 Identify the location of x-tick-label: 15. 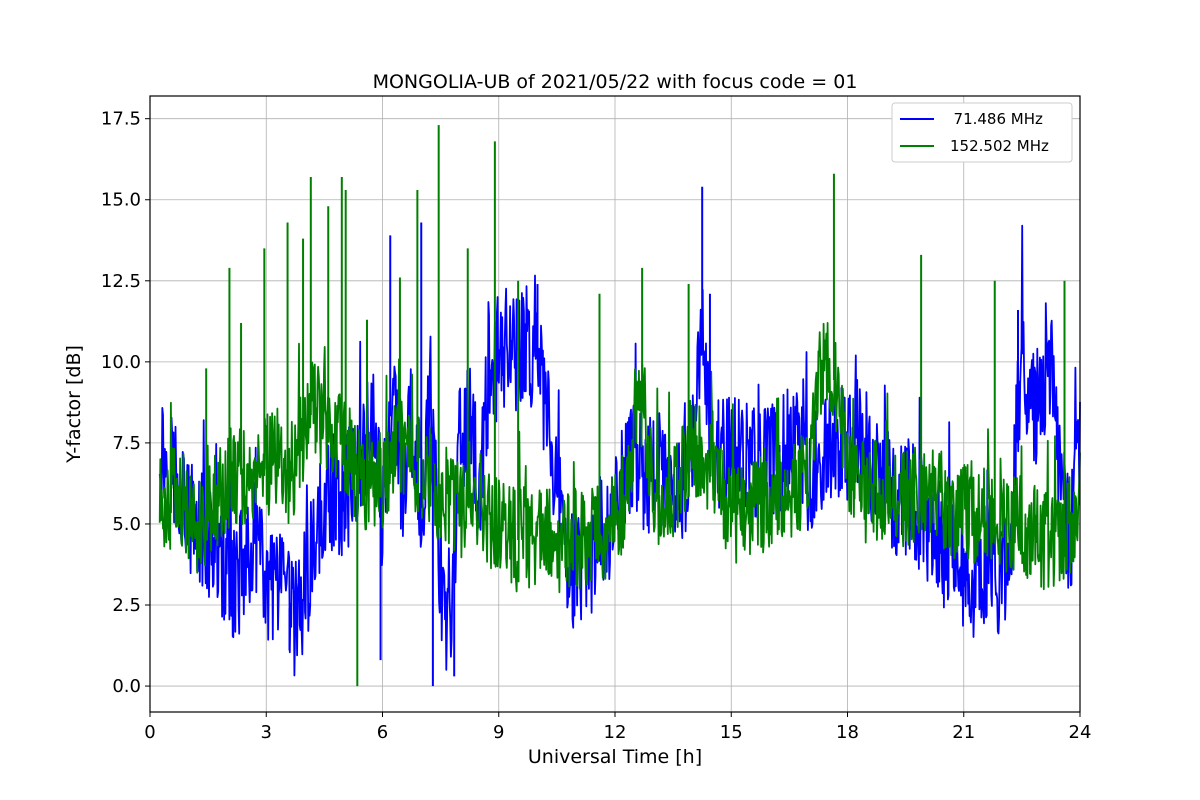
(731, 732).